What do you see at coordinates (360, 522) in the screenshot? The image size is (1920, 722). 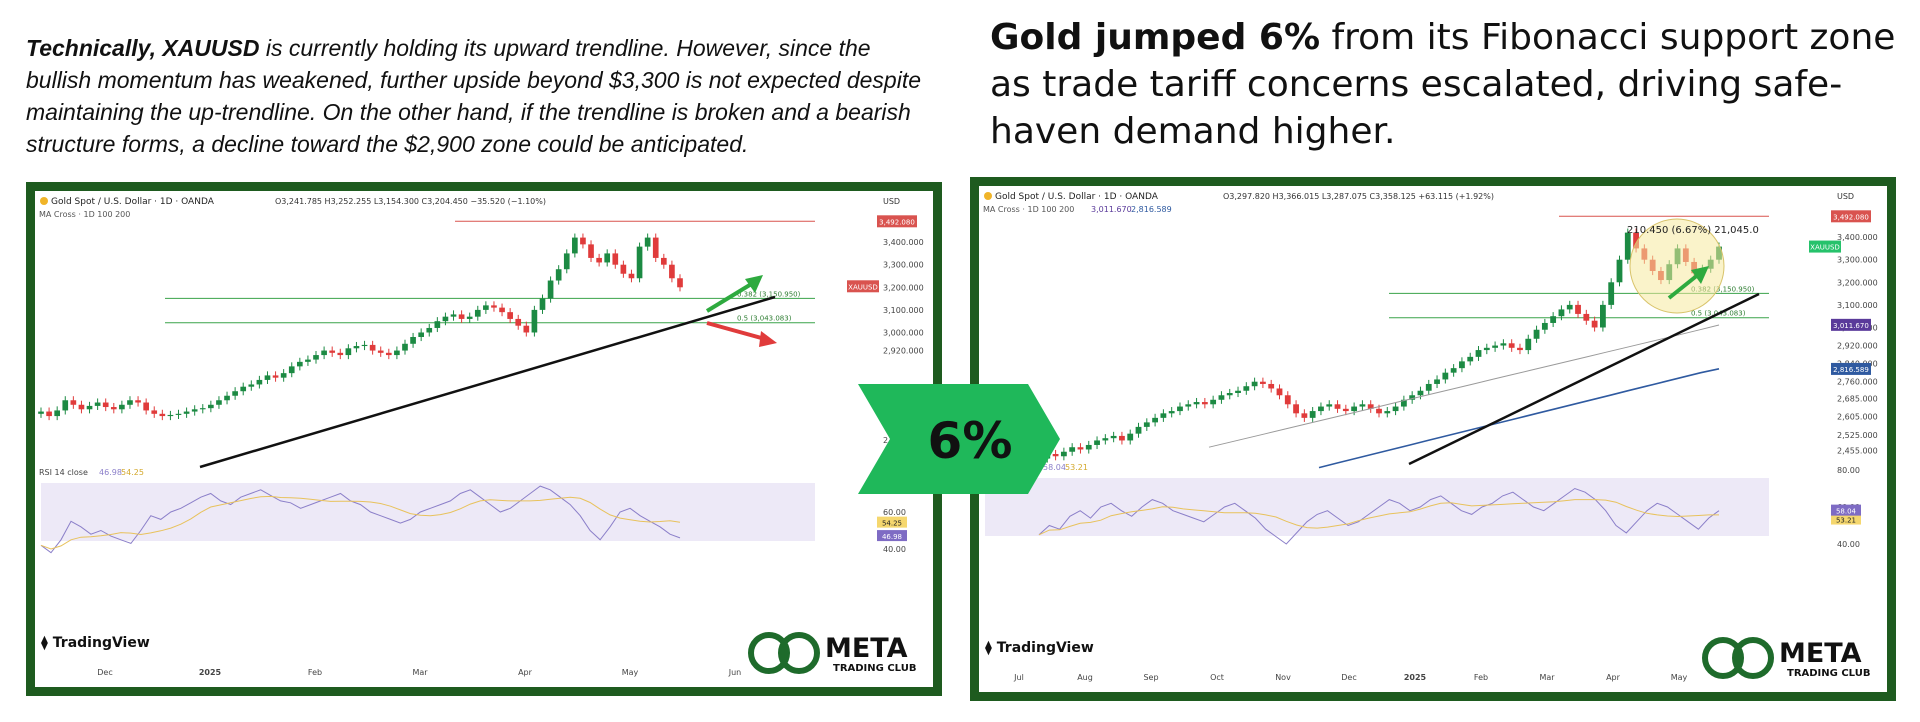 I see `rsi-ma-line` at bounding box center [360, 522].